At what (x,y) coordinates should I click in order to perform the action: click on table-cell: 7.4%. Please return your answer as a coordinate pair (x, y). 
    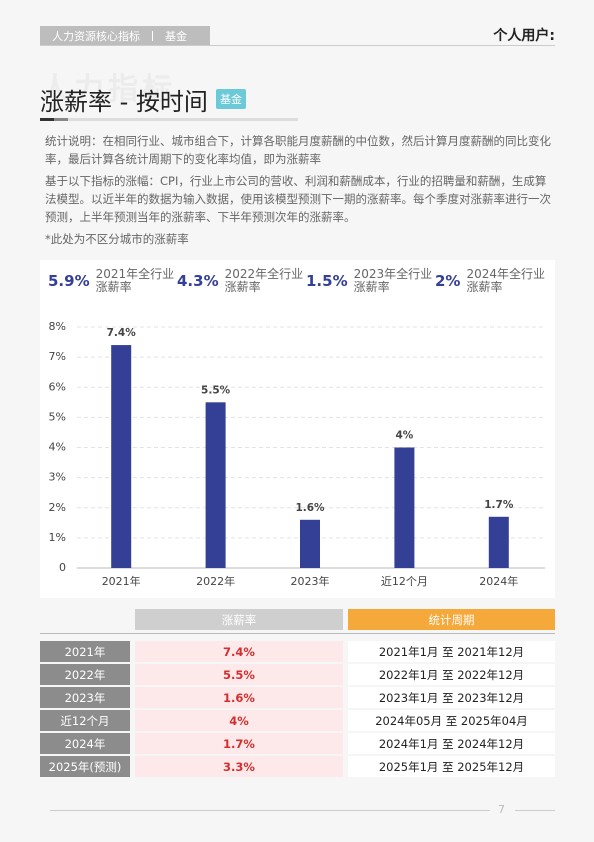
    Looking at the image, I should click on (239, 651).